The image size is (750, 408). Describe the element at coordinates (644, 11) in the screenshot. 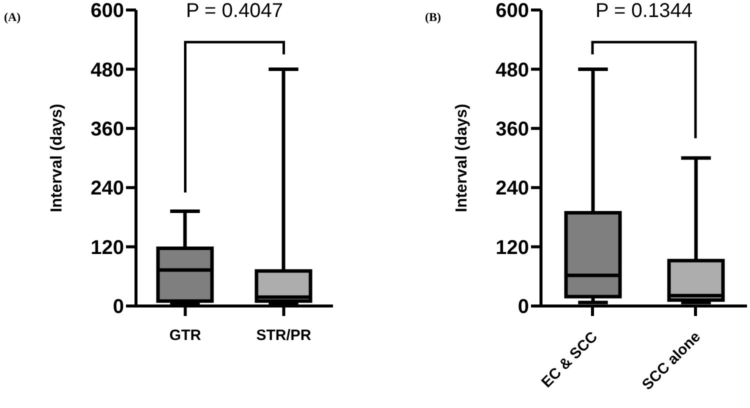

I see `annotation: P = 0.1344` at that location.